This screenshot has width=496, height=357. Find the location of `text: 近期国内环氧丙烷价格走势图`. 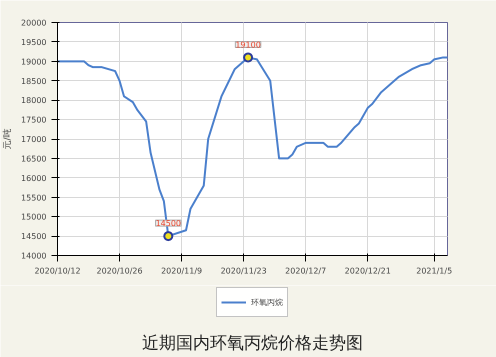

text: 近期国内环氧丙烷价格走势图 is located at coordinates (252, 344).